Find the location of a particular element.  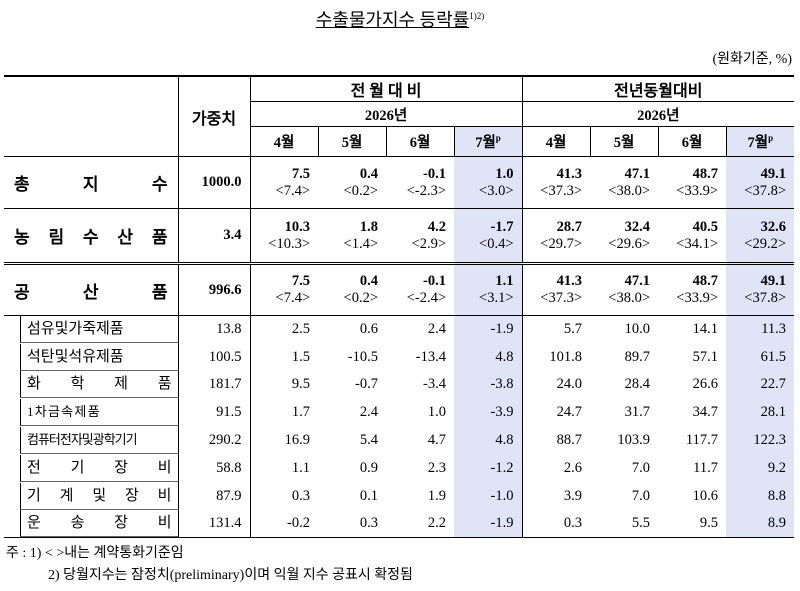

value: 57.1 is located at coordinates (705, 356).